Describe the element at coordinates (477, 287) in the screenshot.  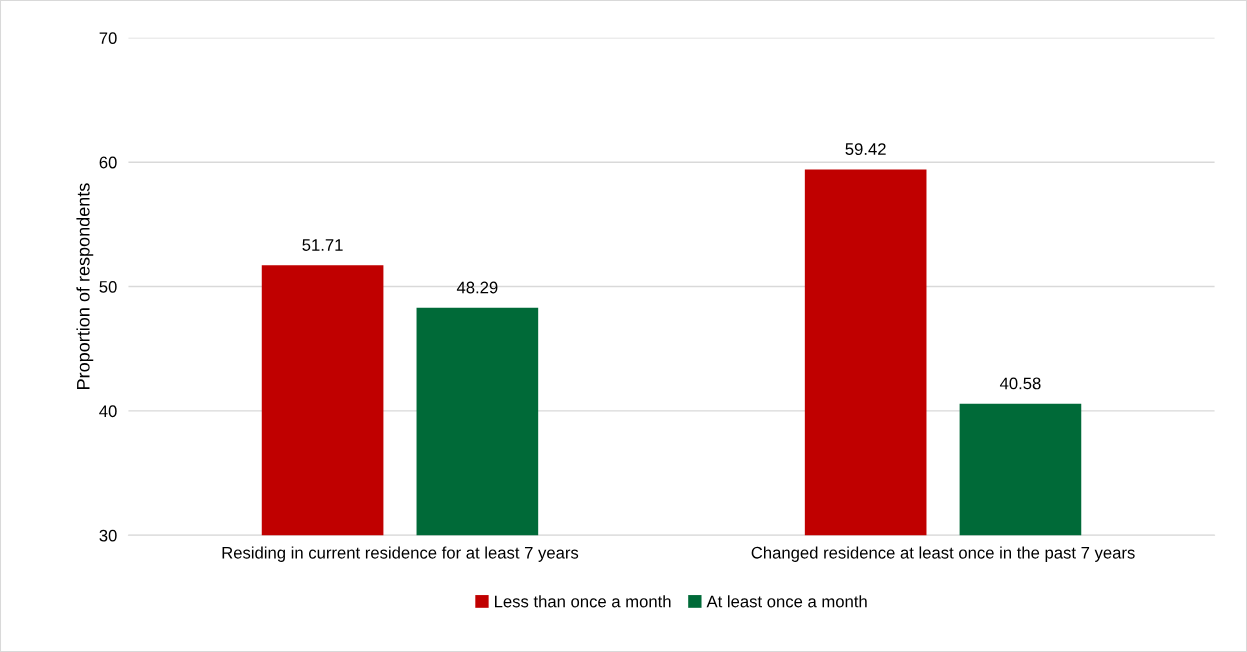
I see `data-label: 48.29` at that location.